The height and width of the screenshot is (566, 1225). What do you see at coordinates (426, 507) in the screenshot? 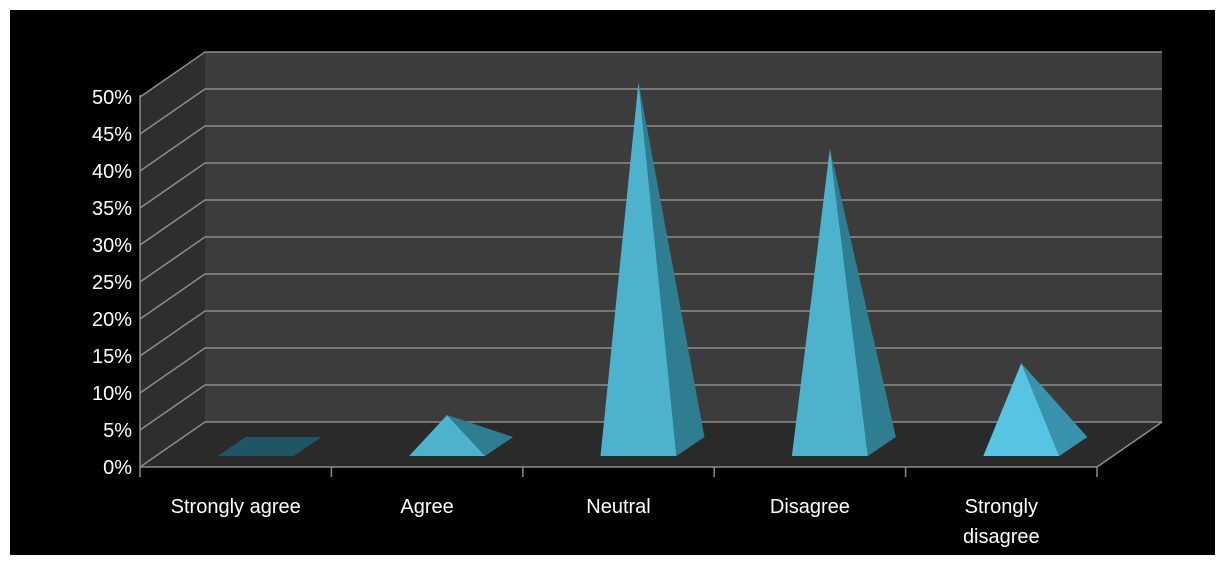
I see `x-category-label: Agree` at bounding box center [426, 507].